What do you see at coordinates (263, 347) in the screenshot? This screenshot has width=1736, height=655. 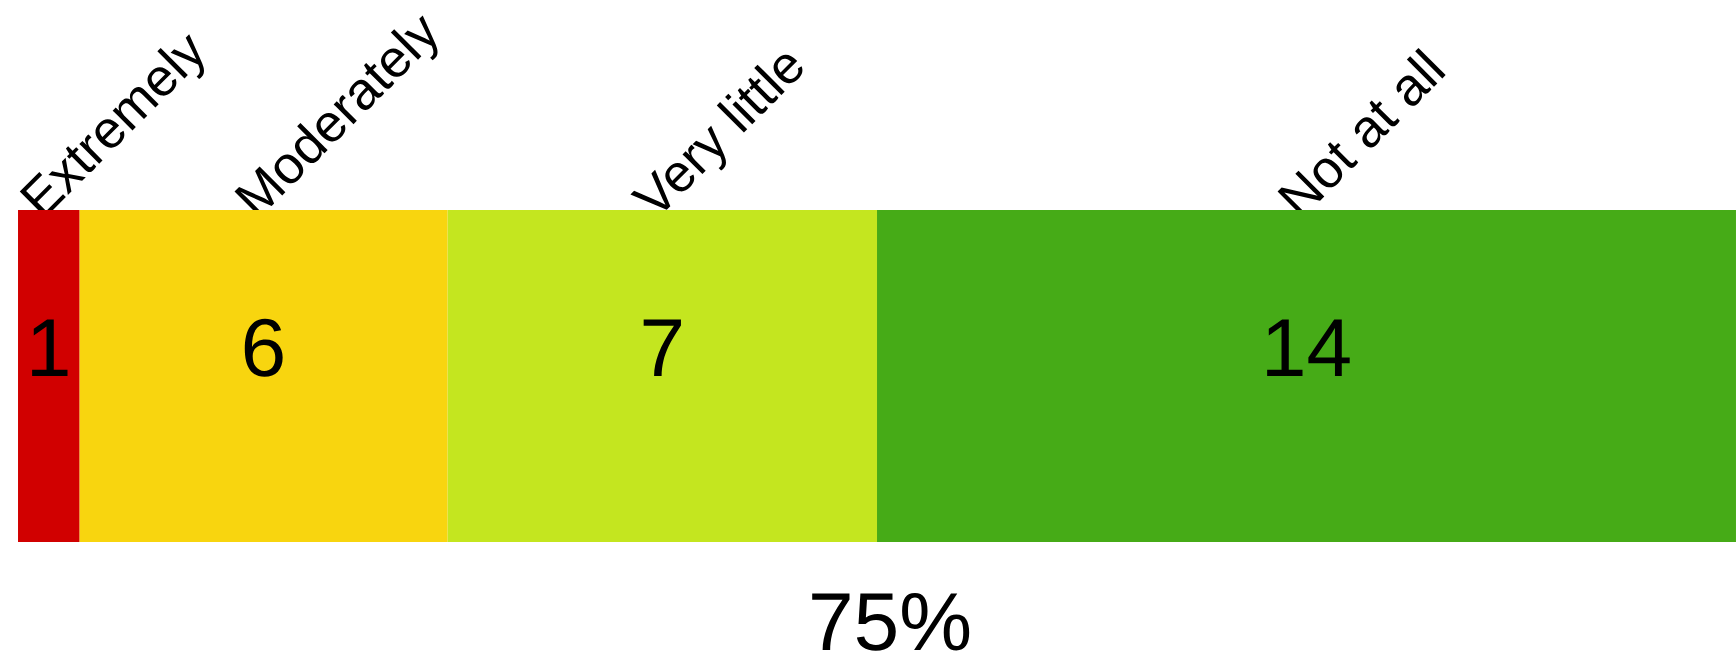 I see `data-label: 6` at bounding box center [263, 347].